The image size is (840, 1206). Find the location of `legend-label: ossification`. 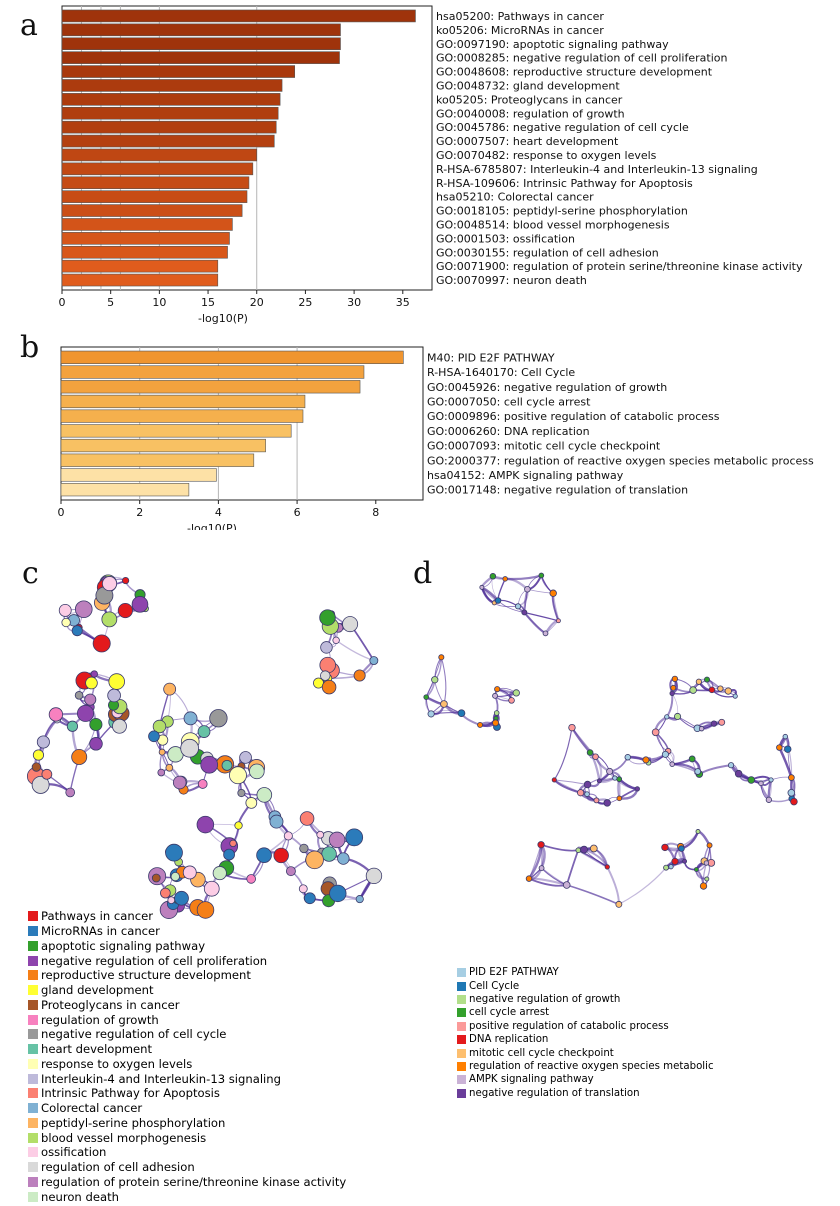

legend-label: ossification is located at coordinates (74, 1152).